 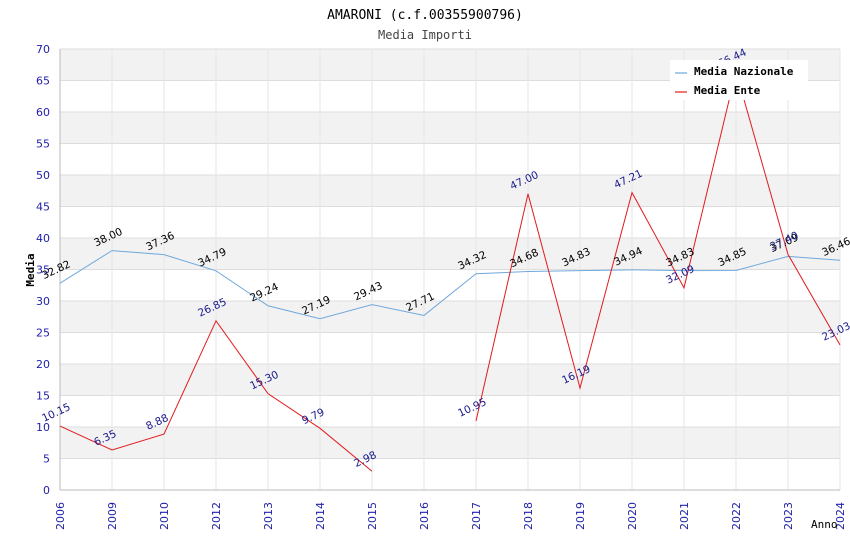 What do you see at coordinates (320, 516) in the screenshot?
I see `x-tick-label: 2014` at bounding box center [320, 516].